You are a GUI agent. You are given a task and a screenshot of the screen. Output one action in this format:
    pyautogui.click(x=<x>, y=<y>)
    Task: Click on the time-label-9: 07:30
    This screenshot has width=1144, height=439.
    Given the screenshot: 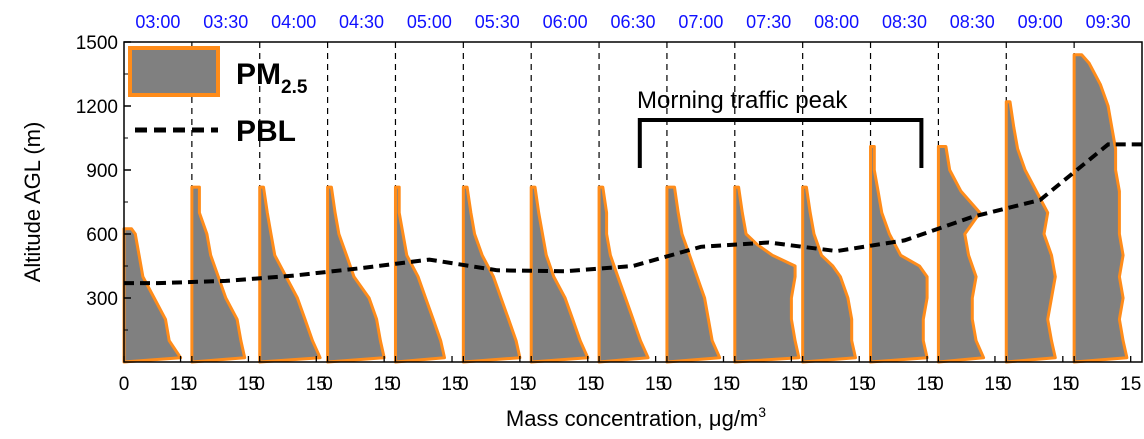 What is the action you would take?
    pyautogui.click(x=768, y=22)
    